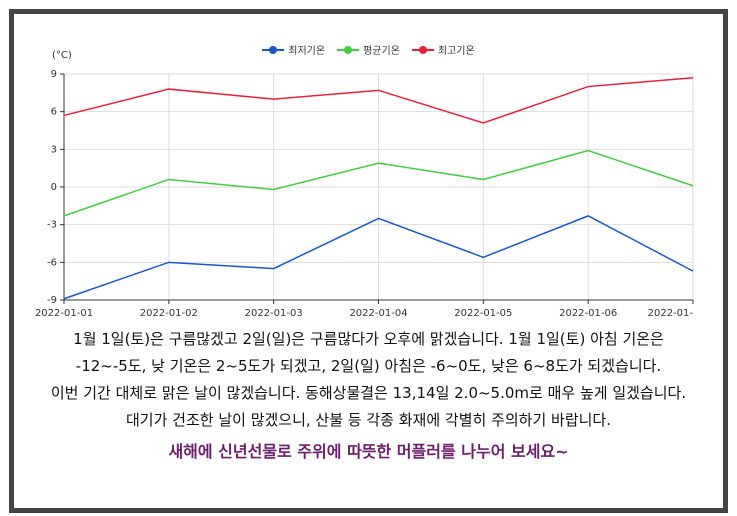 This screenshot has height=516, width=737. Describe the element at coordinates (422, 50) in the screenshot. I see `legend-swatch-high` at that location.